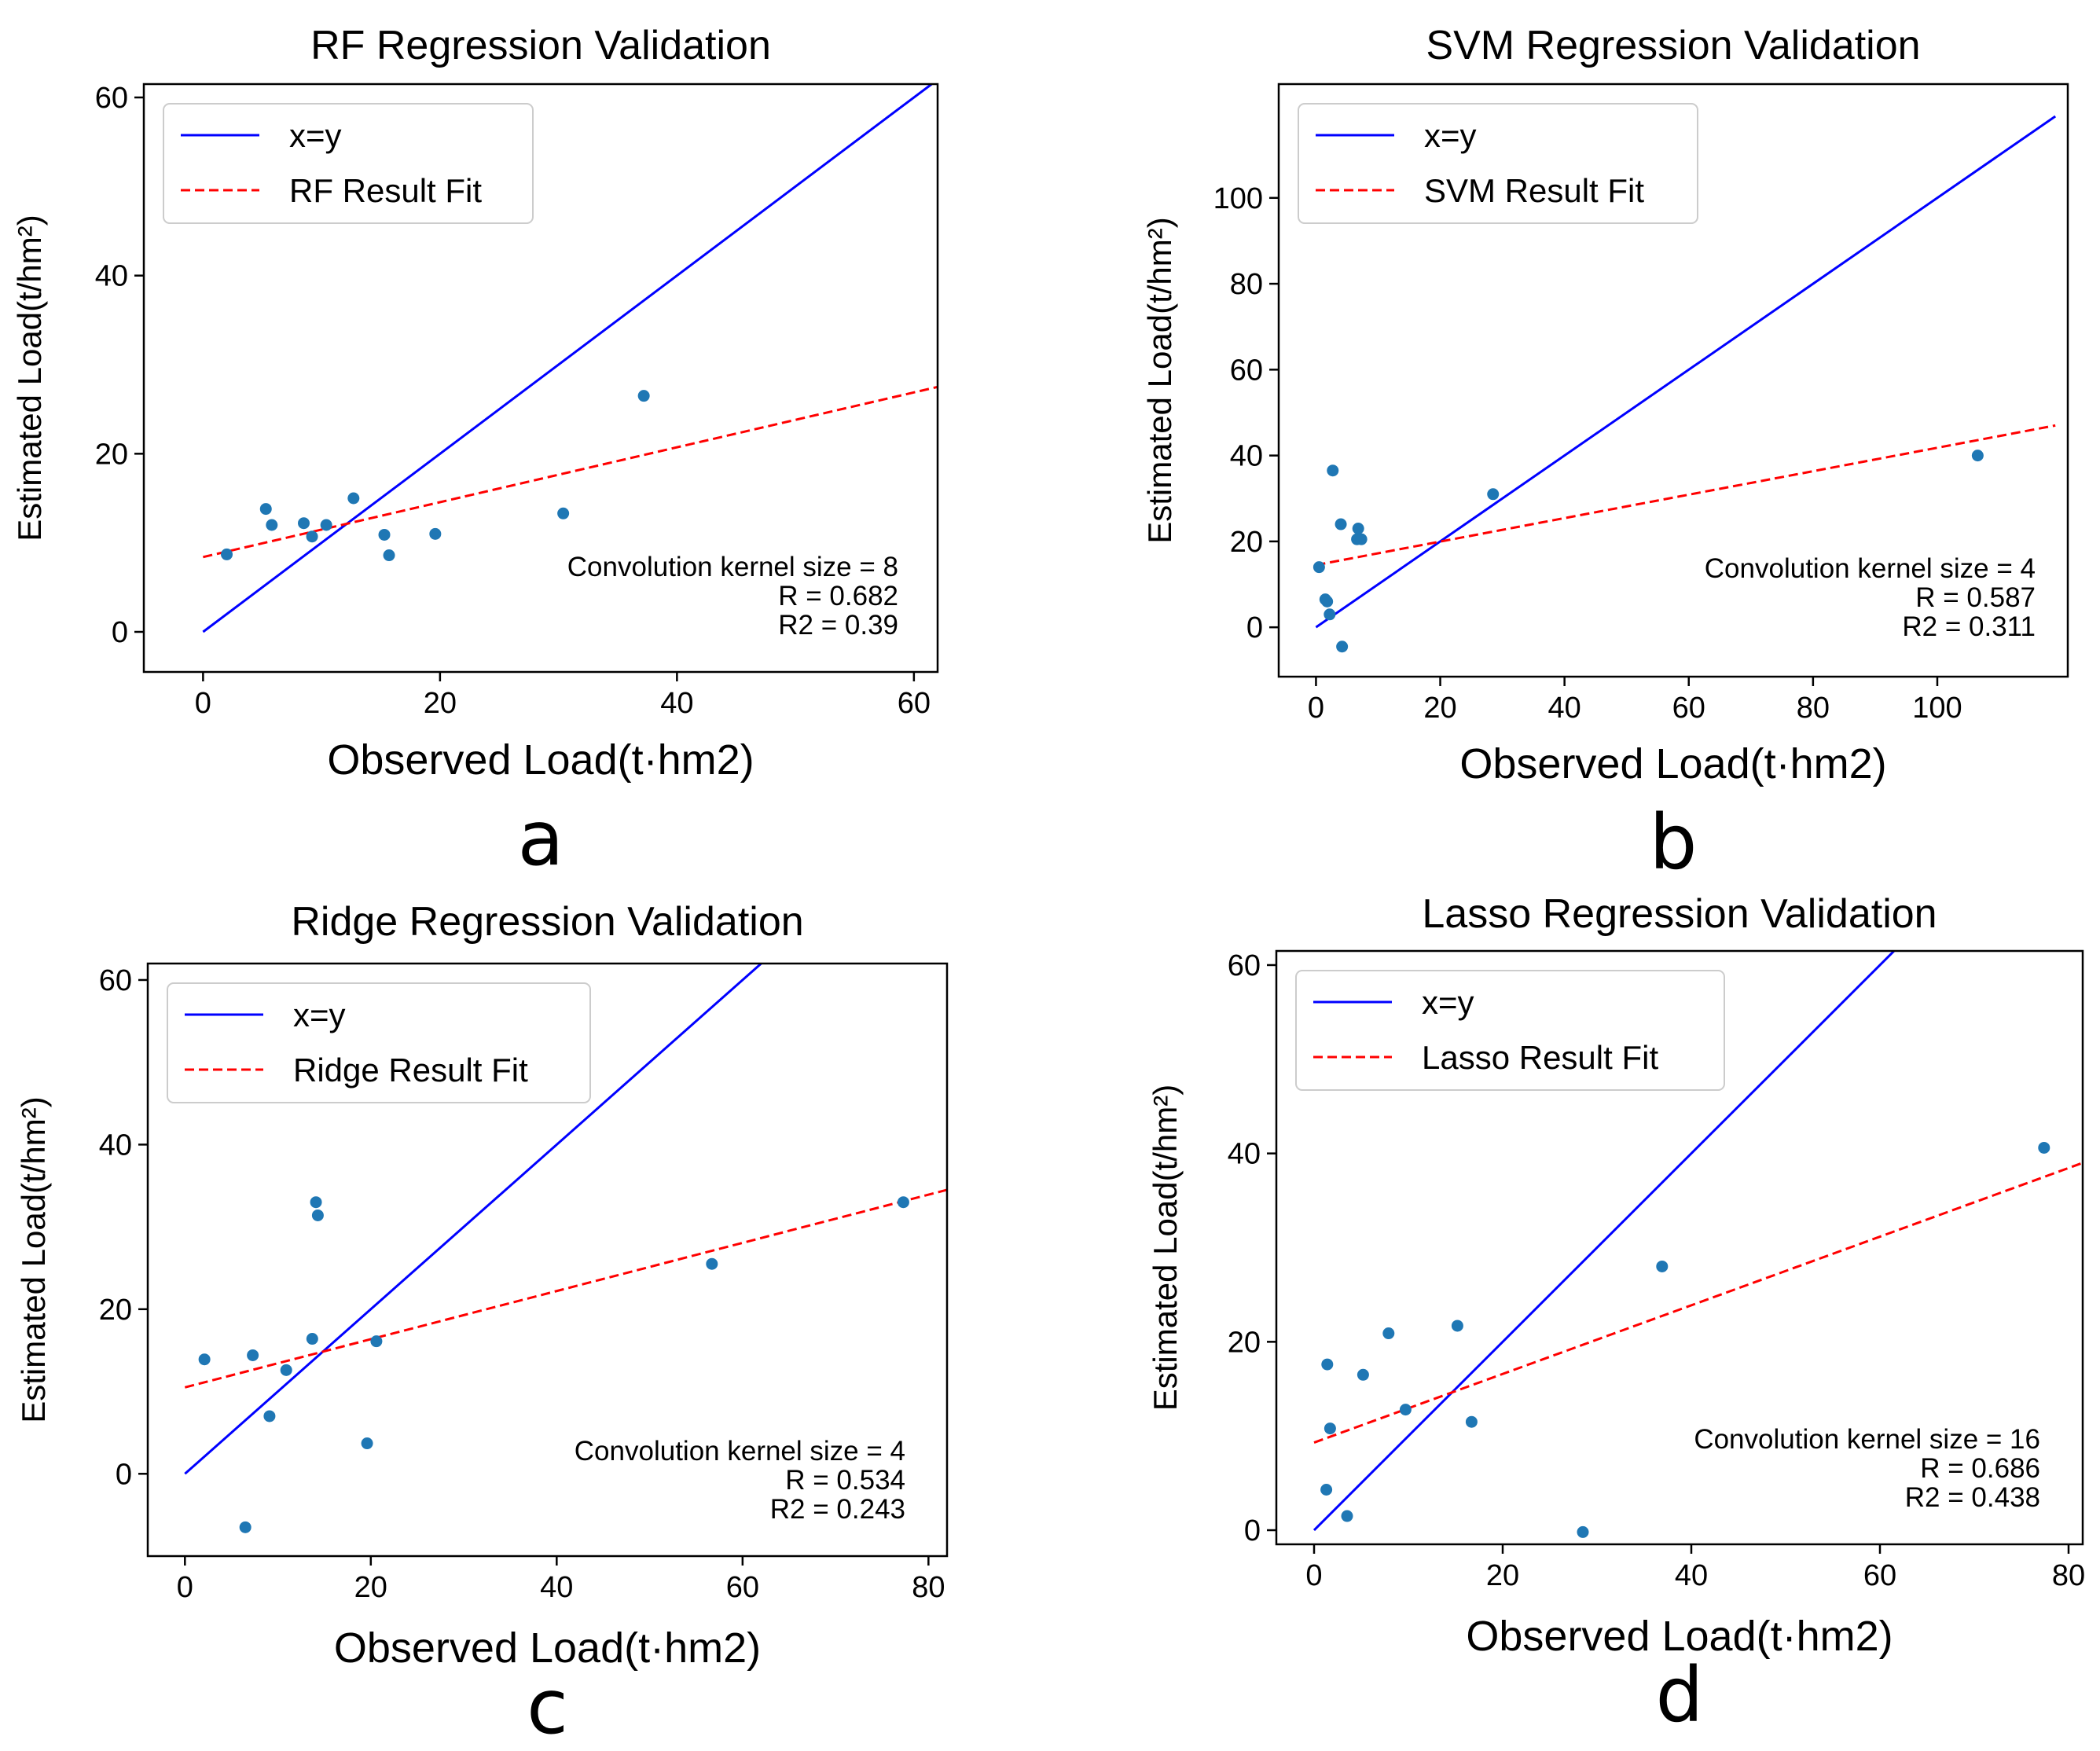  What do you see at coordinates (1316, 708) in the screenshot?
I see `x-tick-label: 0` at bounding box center [1316, 708].